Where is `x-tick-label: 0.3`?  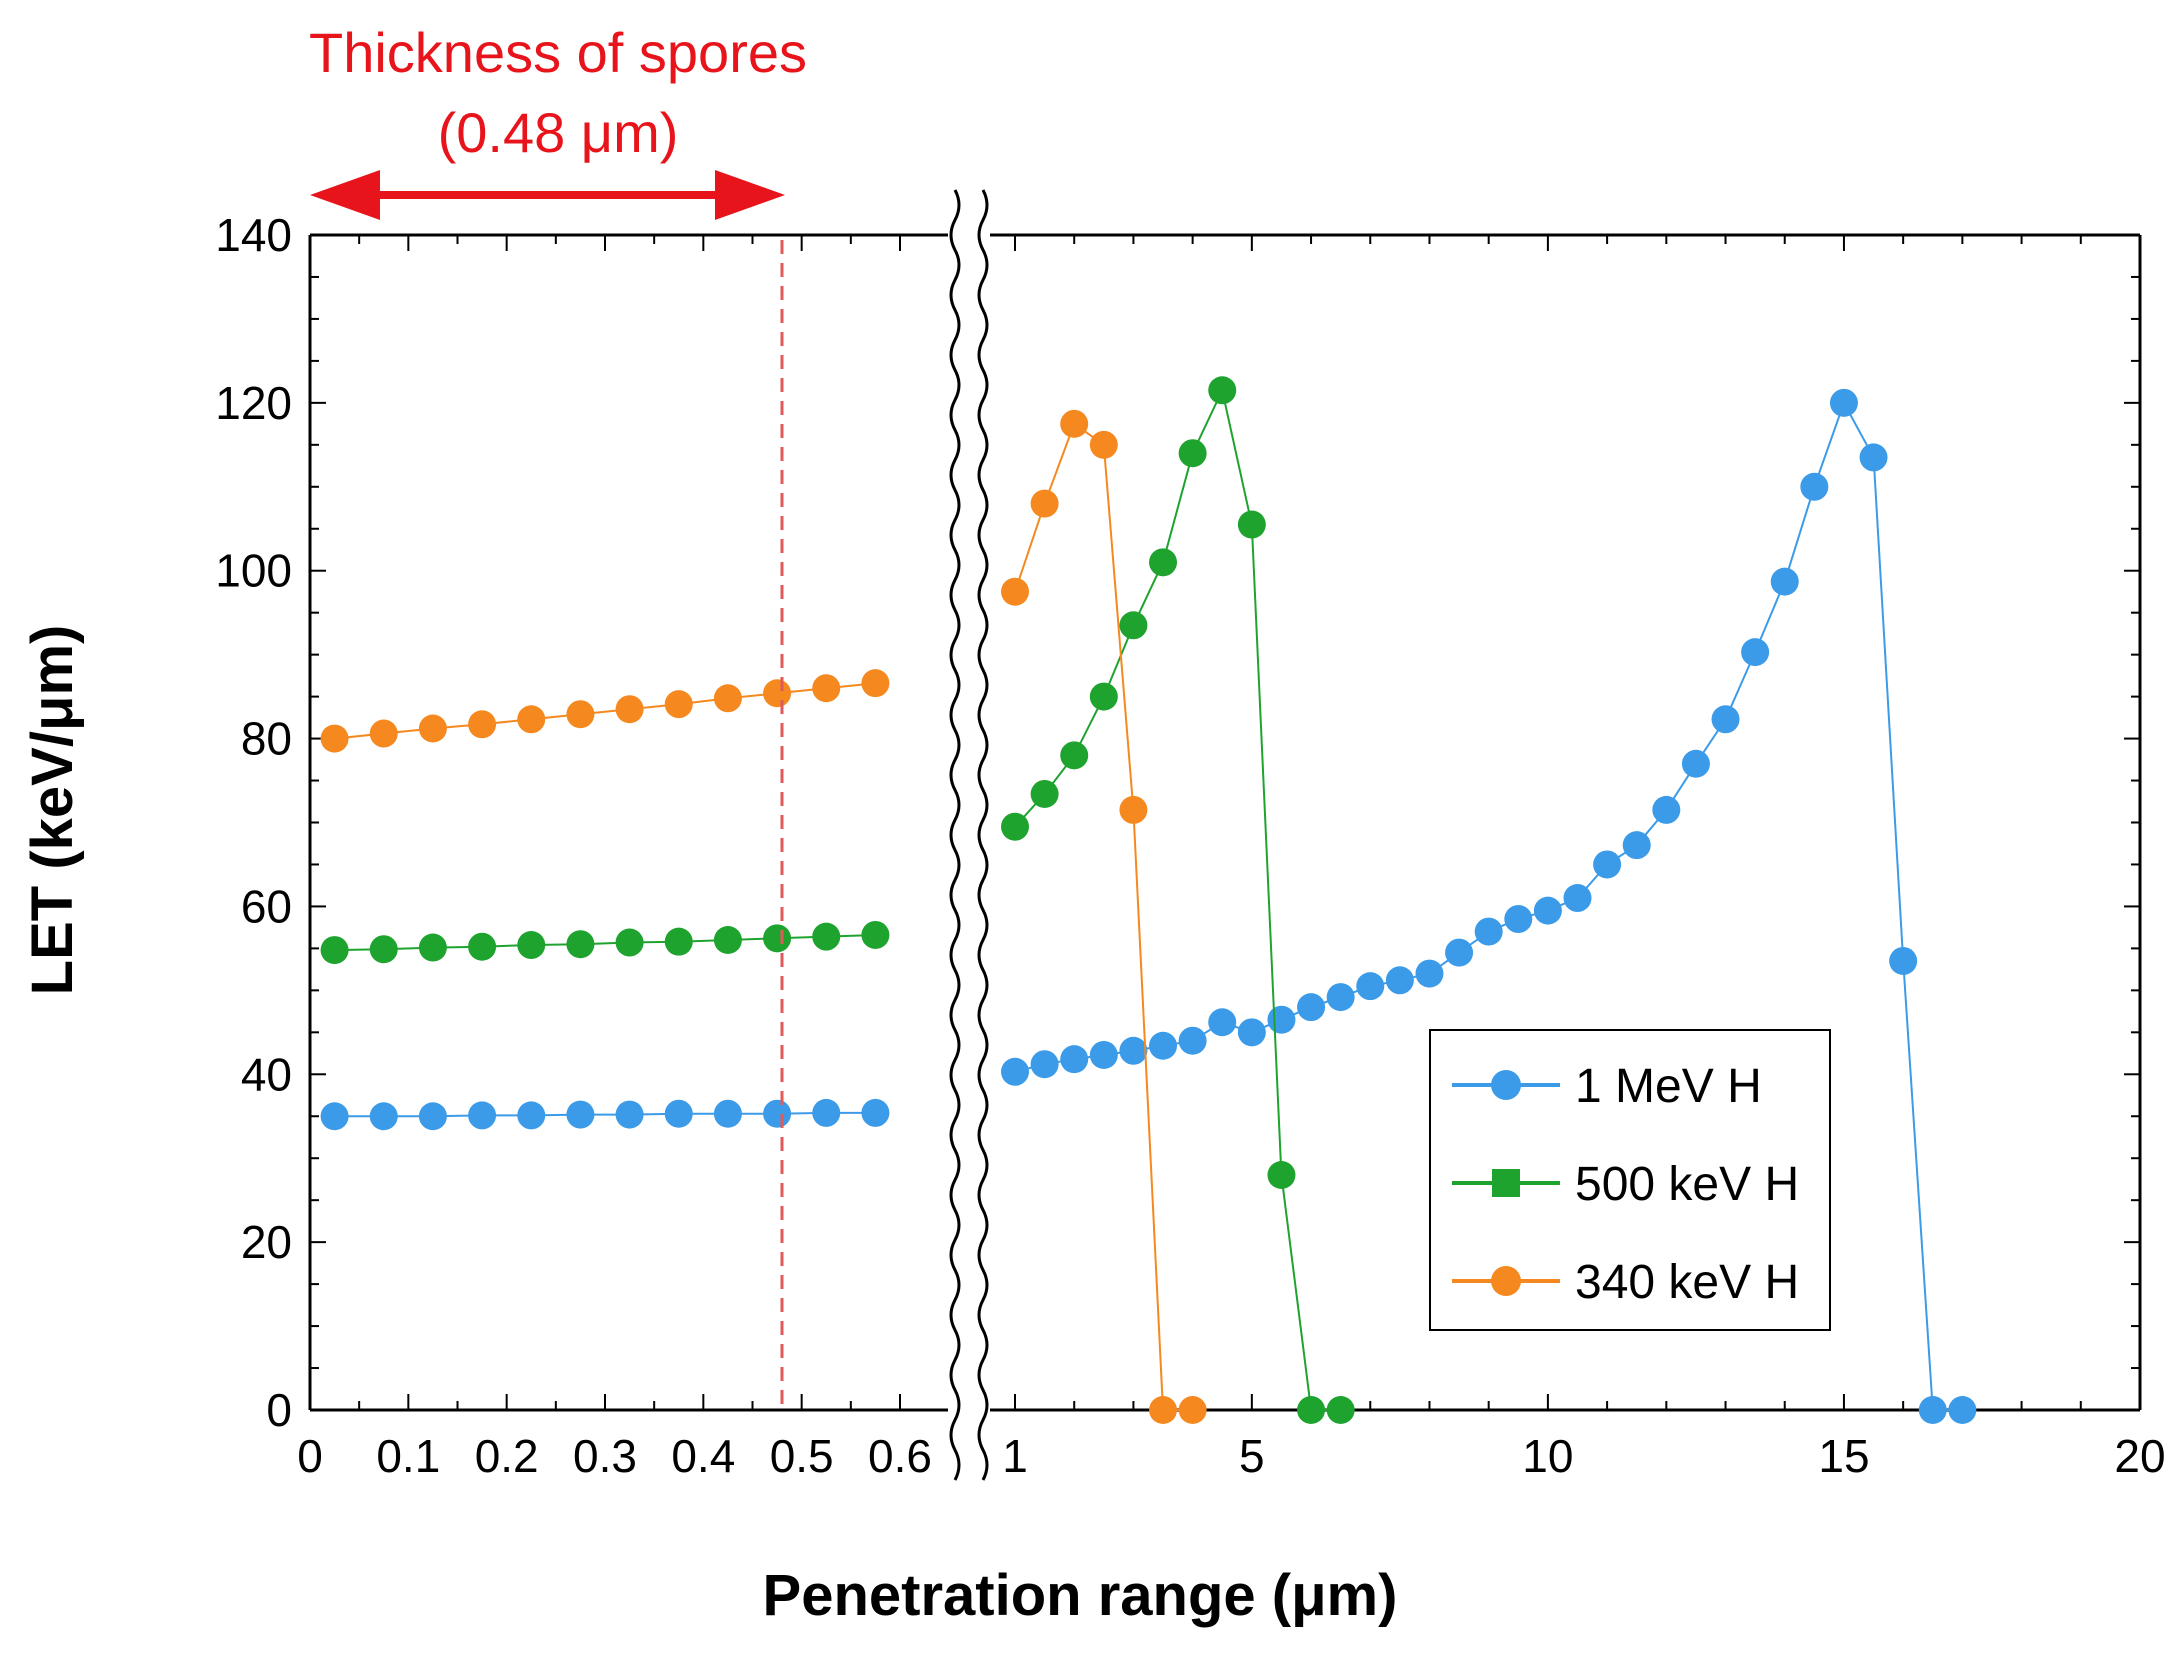
x-tick-label: 0.3 is located at coordinates (605, 1456).